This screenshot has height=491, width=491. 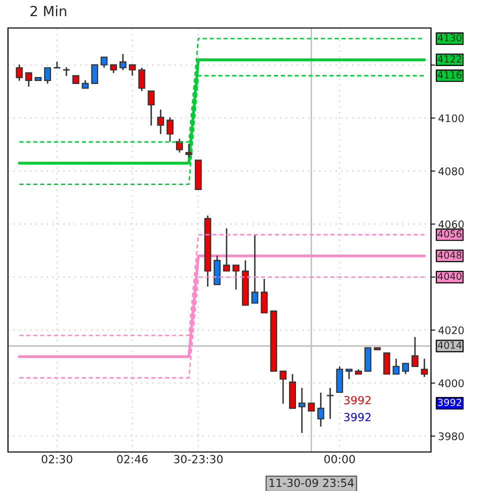 I want to click on data-label: 4130, so click(x=450, y=38).